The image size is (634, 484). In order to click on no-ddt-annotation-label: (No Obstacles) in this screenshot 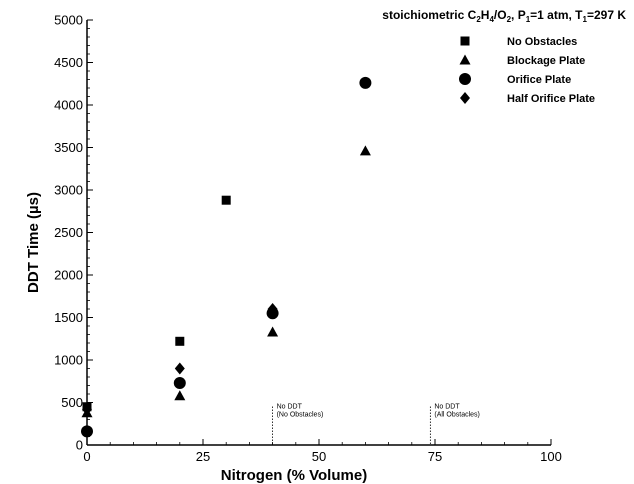, I will do `click(300, 415)`.